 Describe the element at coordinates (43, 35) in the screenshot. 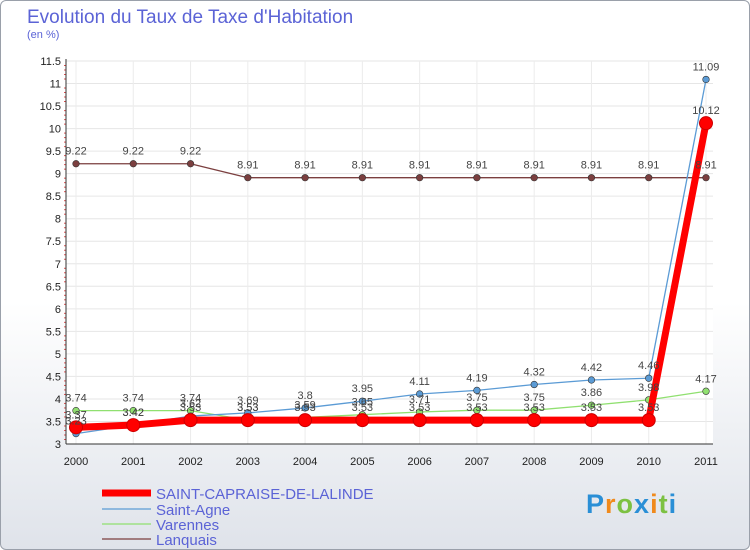

I see `y-axis-unit: (en %)` at that location.